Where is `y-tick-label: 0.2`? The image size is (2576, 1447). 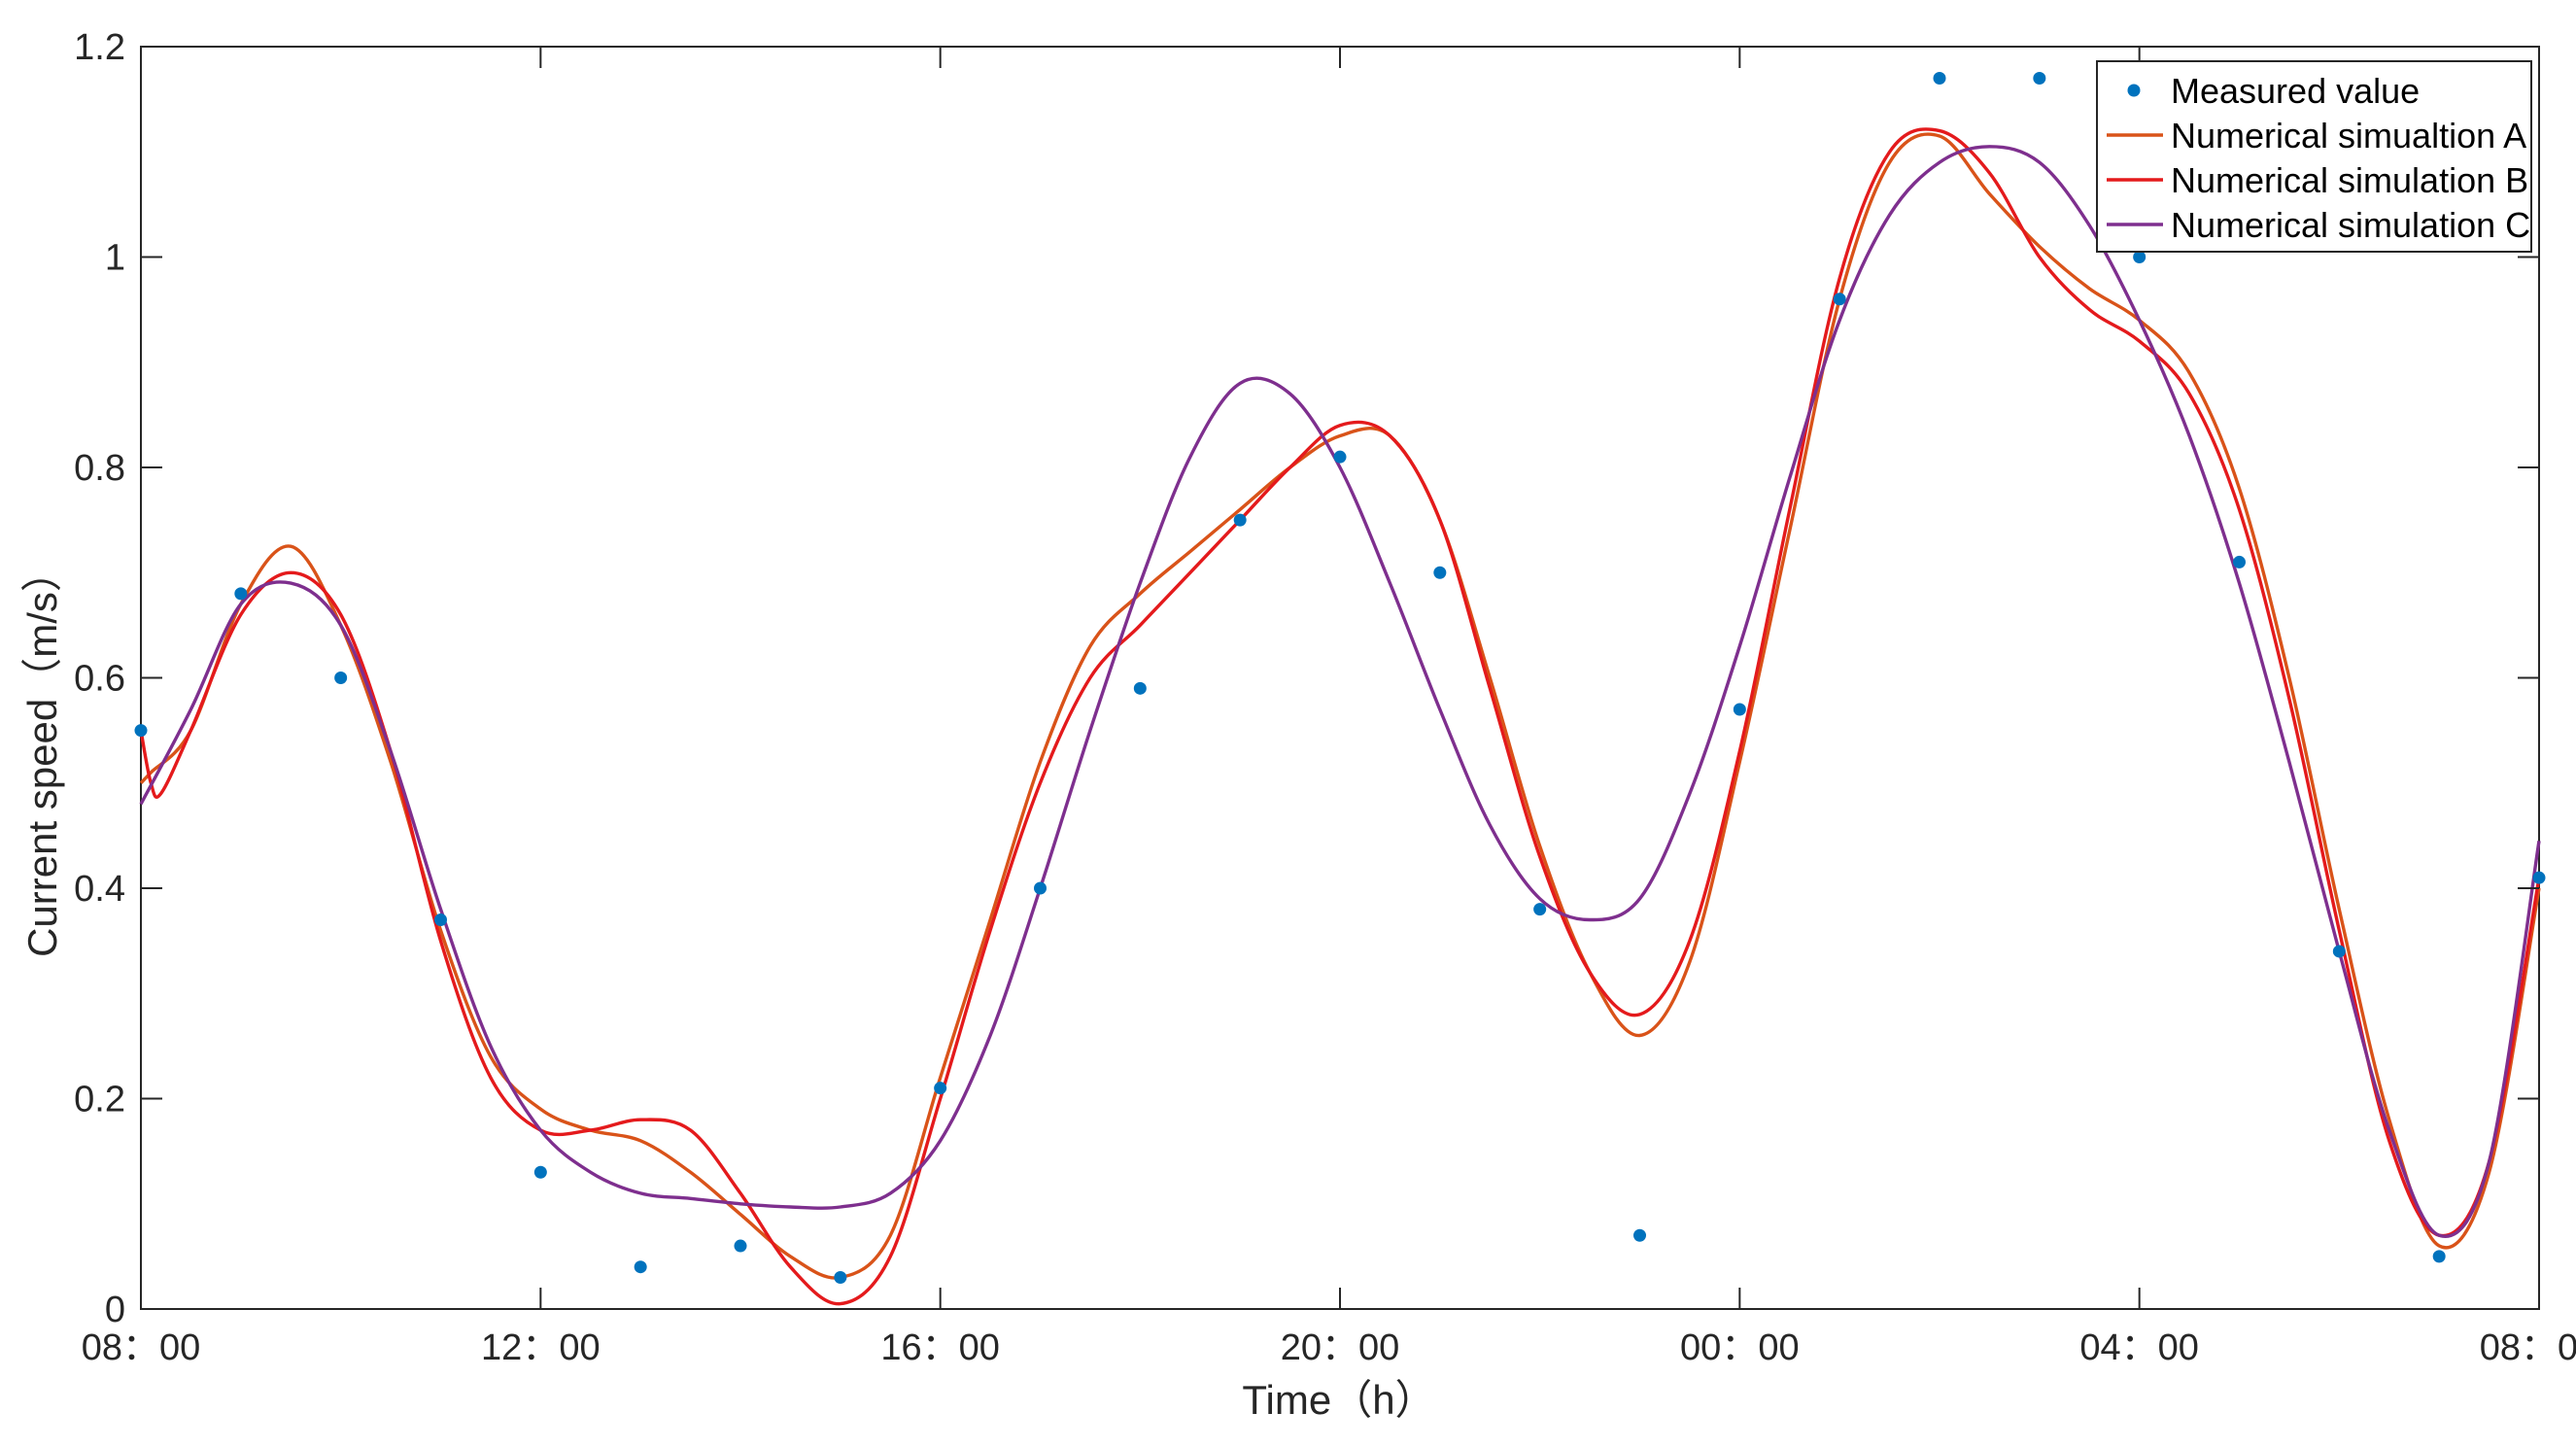 y-tick-label: 0.2 is located at coordinates (99, 1100).